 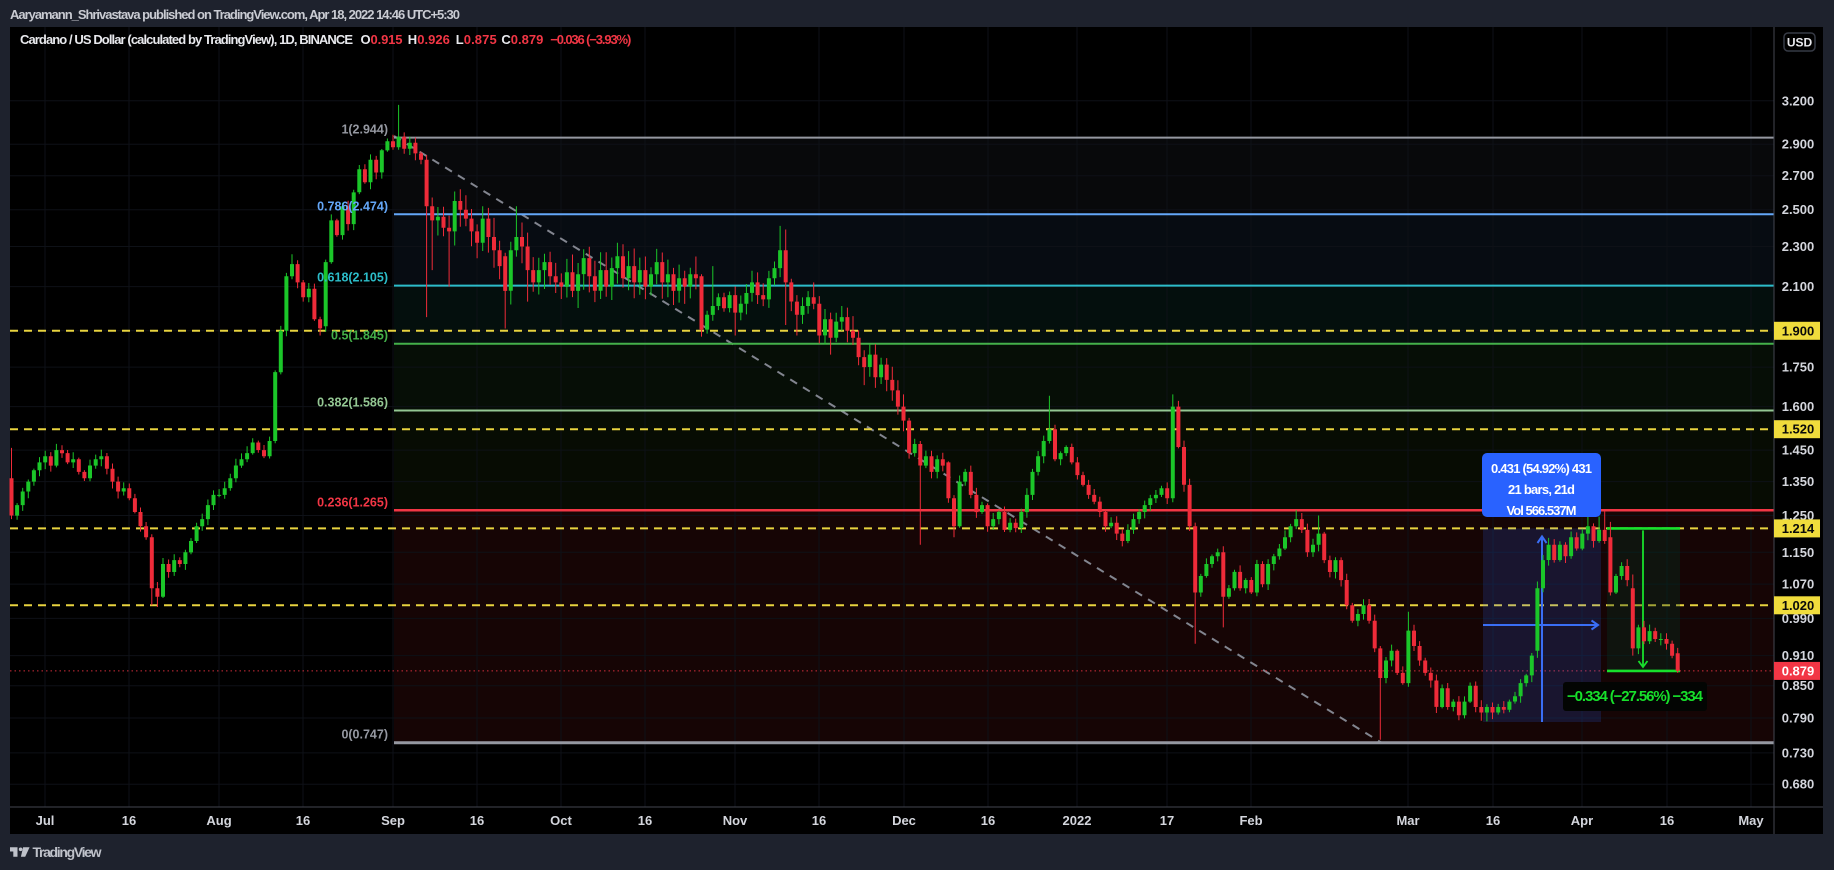 I want to click on svg-text: Dec, so click(x=904, y=820).